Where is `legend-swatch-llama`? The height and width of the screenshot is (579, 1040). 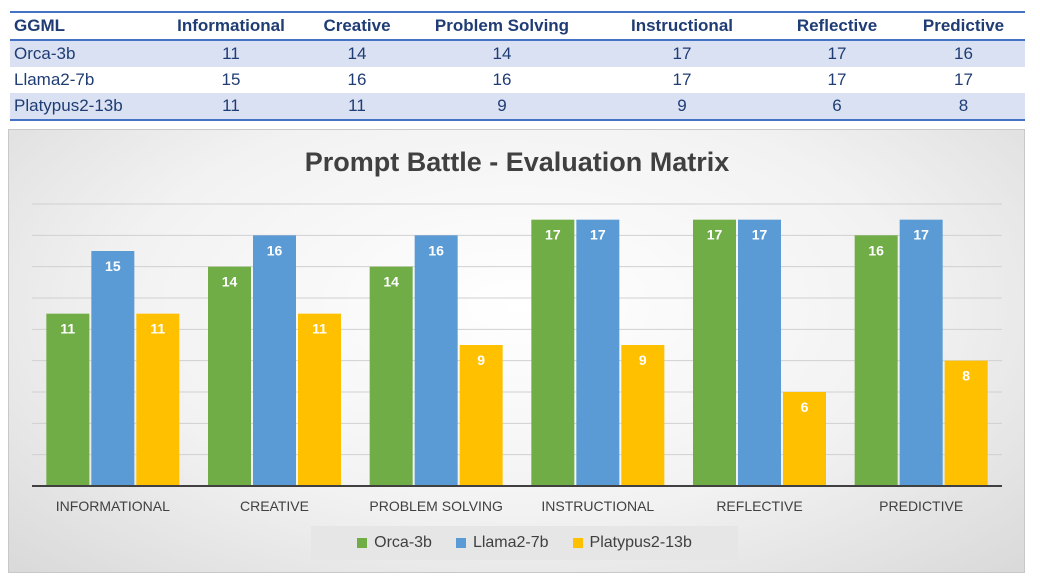 legend-swatch-llama is located at coordinates (460, 543).